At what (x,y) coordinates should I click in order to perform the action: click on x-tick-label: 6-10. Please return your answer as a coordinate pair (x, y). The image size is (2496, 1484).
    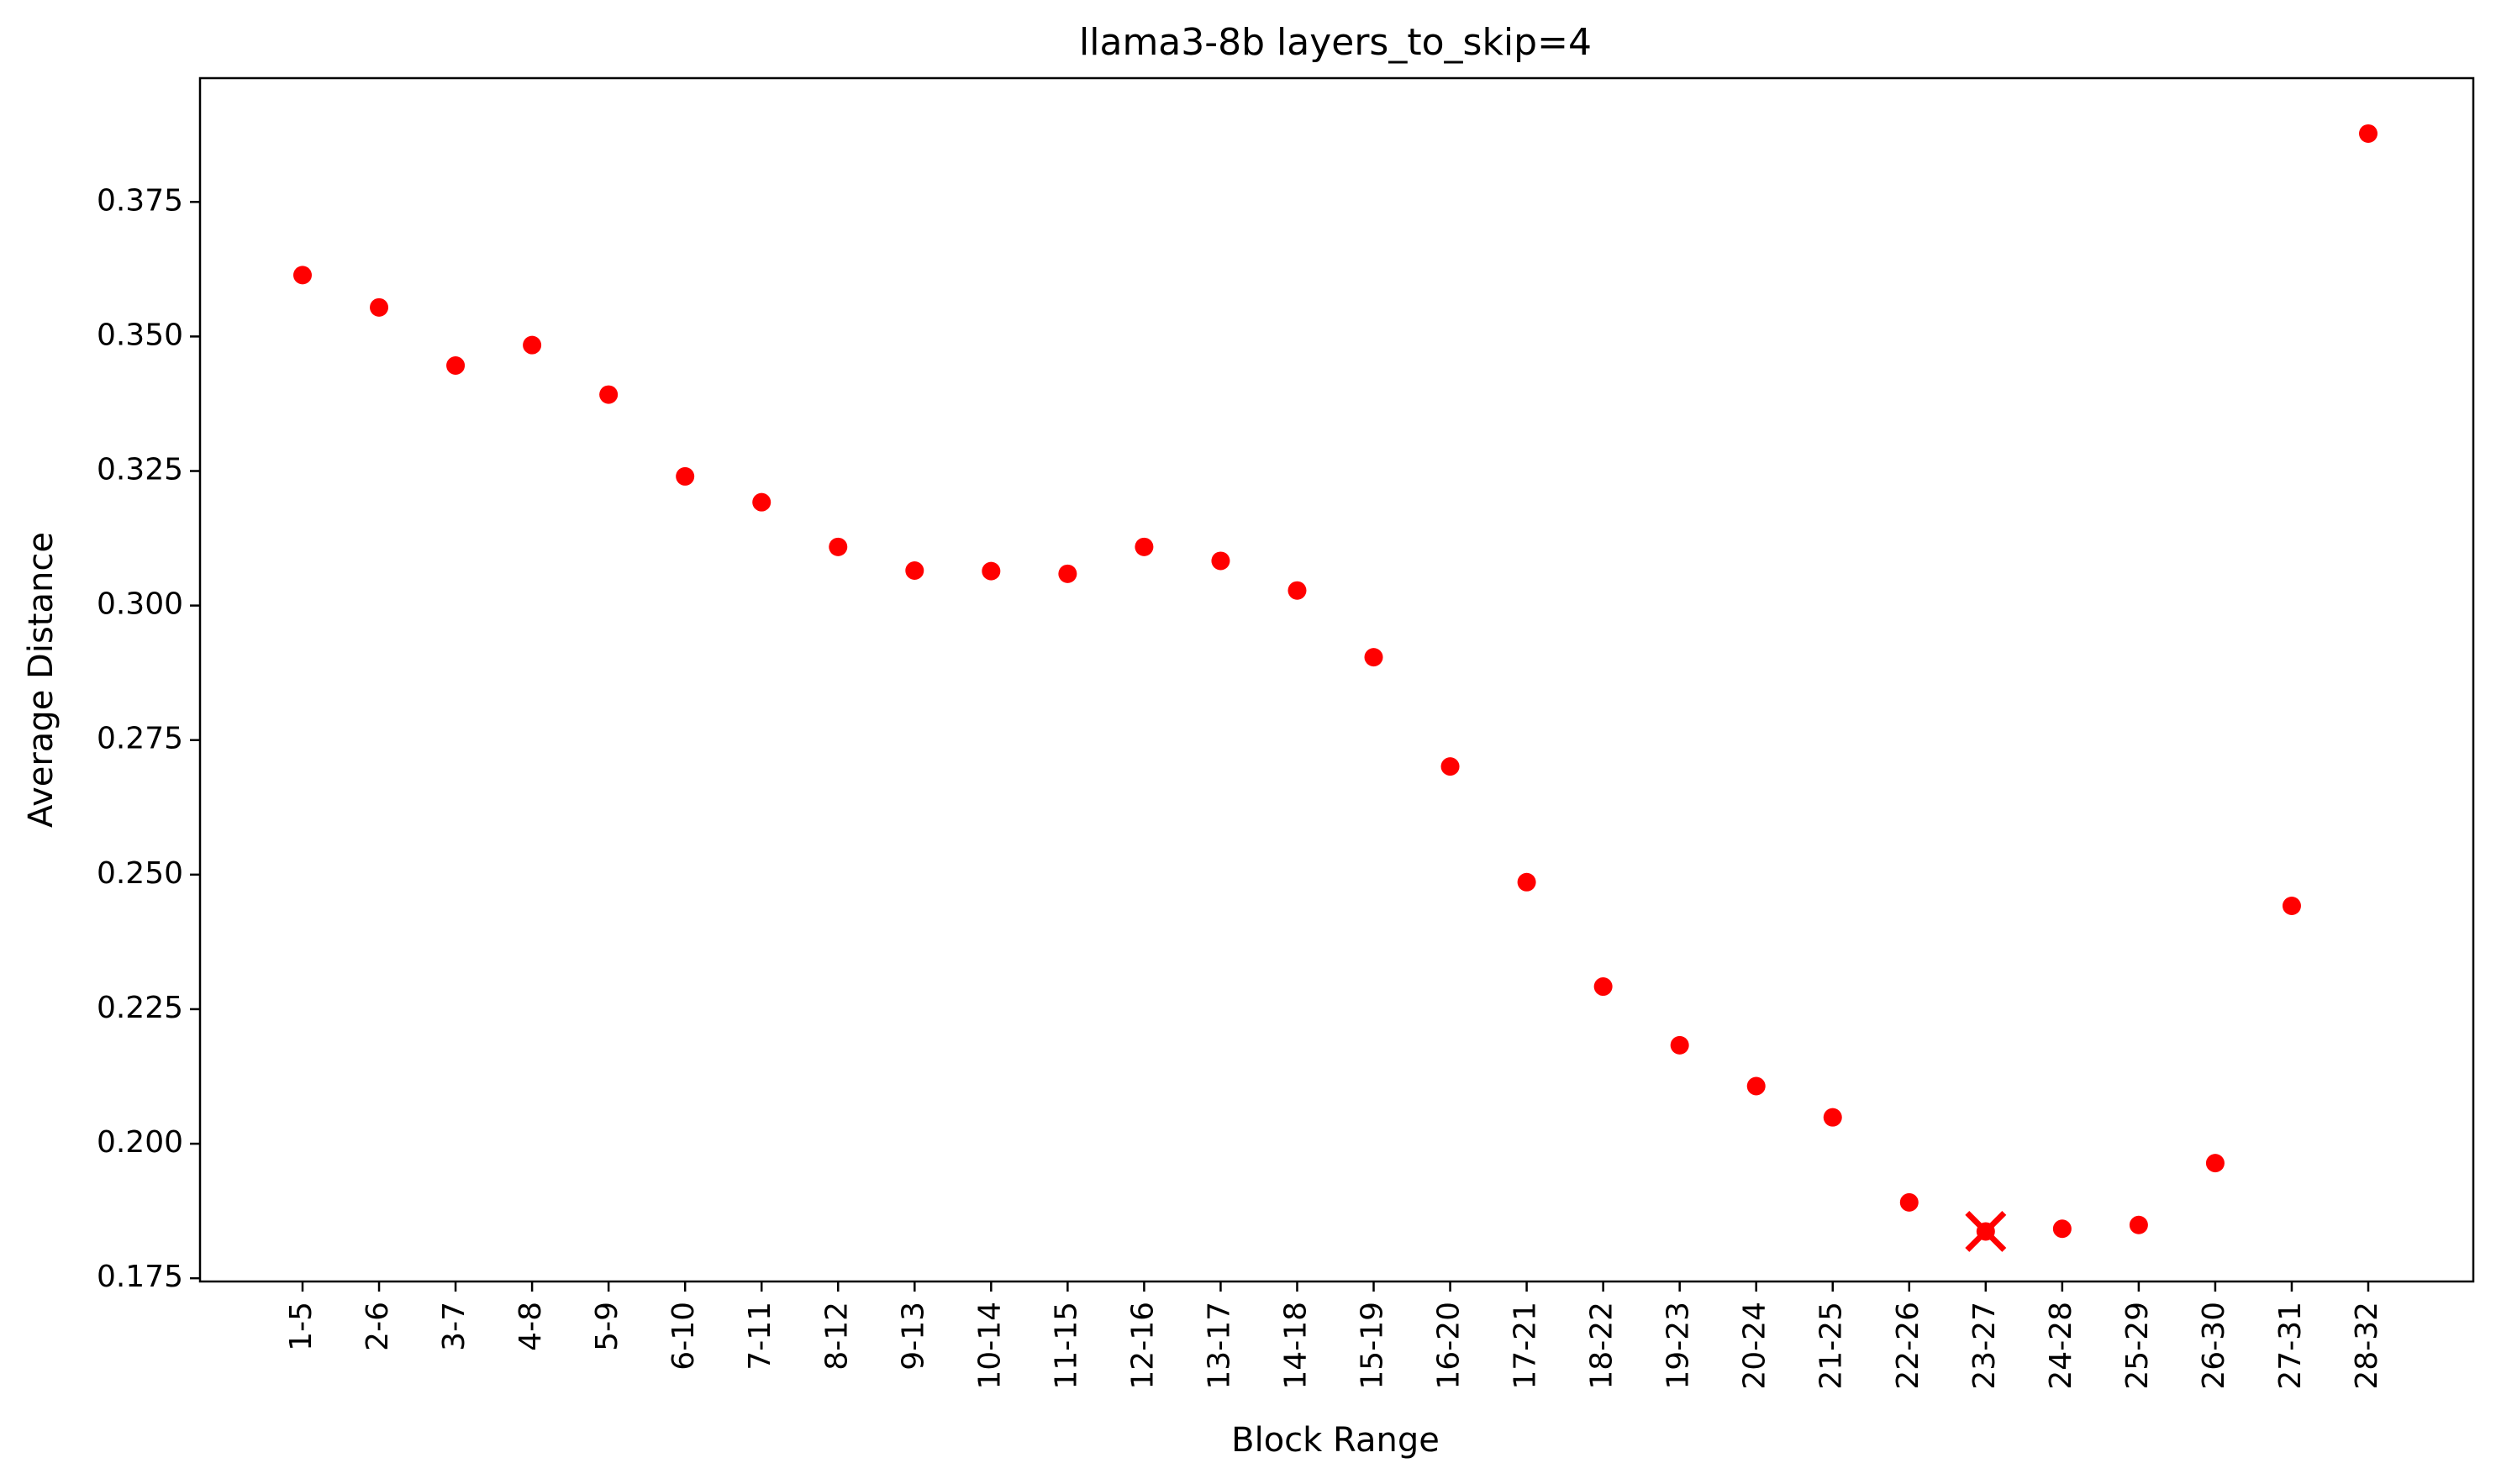
    Looking at the image, I should click on (683, 1336).